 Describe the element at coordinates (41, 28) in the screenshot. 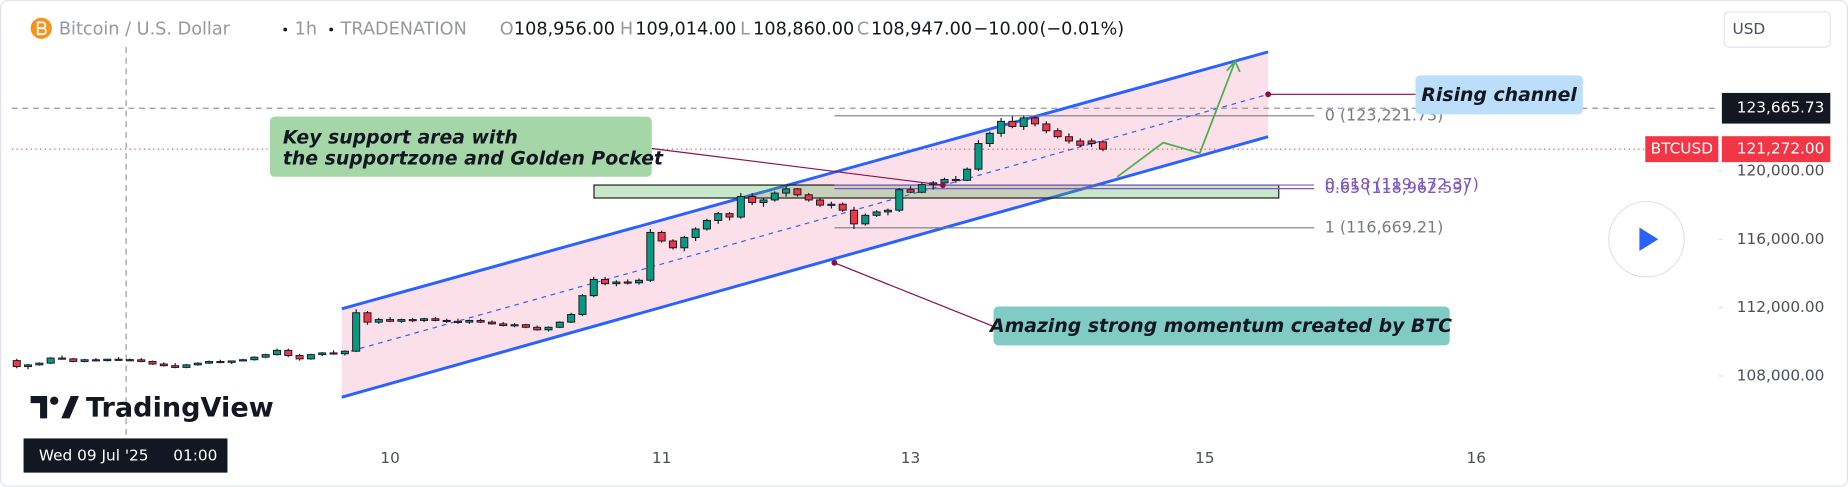

I see `symbol-icon-glyph` at that location.